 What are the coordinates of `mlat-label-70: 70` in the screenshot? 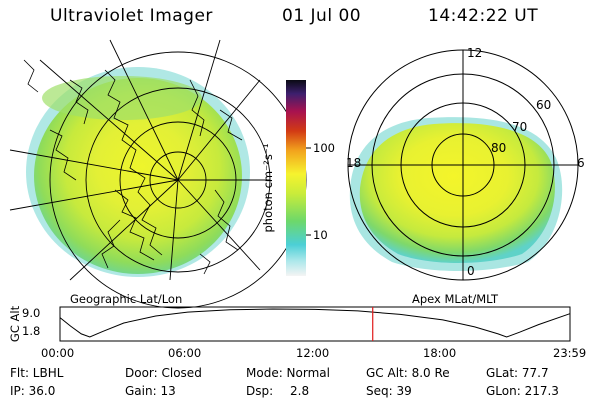 It's located at (520, 127).